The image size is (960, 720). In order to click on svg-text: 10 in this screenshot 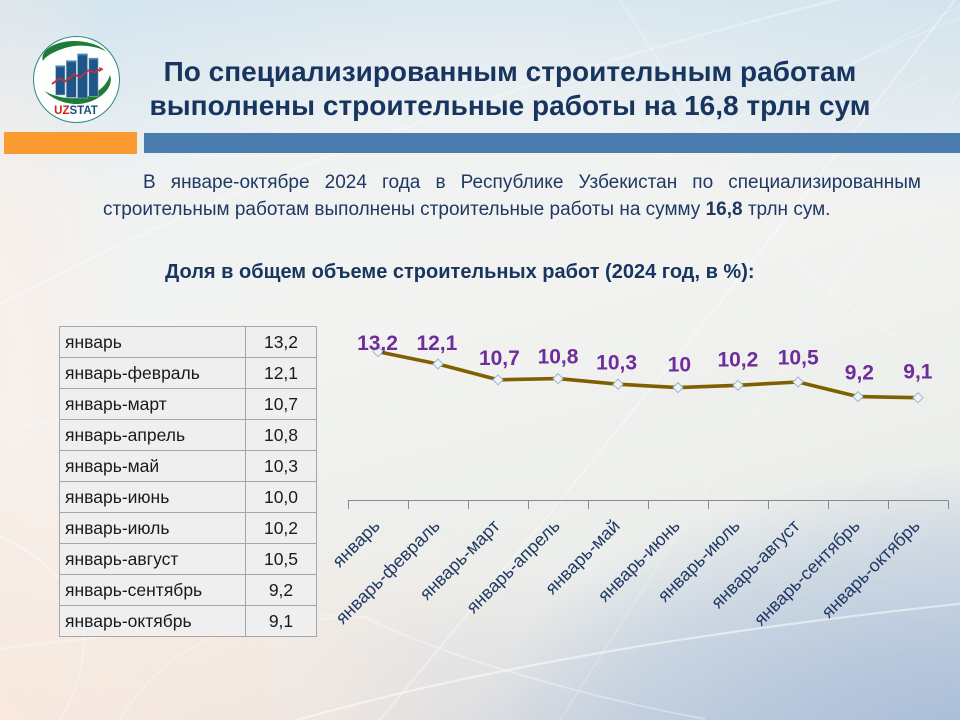, I will do `click(679, 365)`.